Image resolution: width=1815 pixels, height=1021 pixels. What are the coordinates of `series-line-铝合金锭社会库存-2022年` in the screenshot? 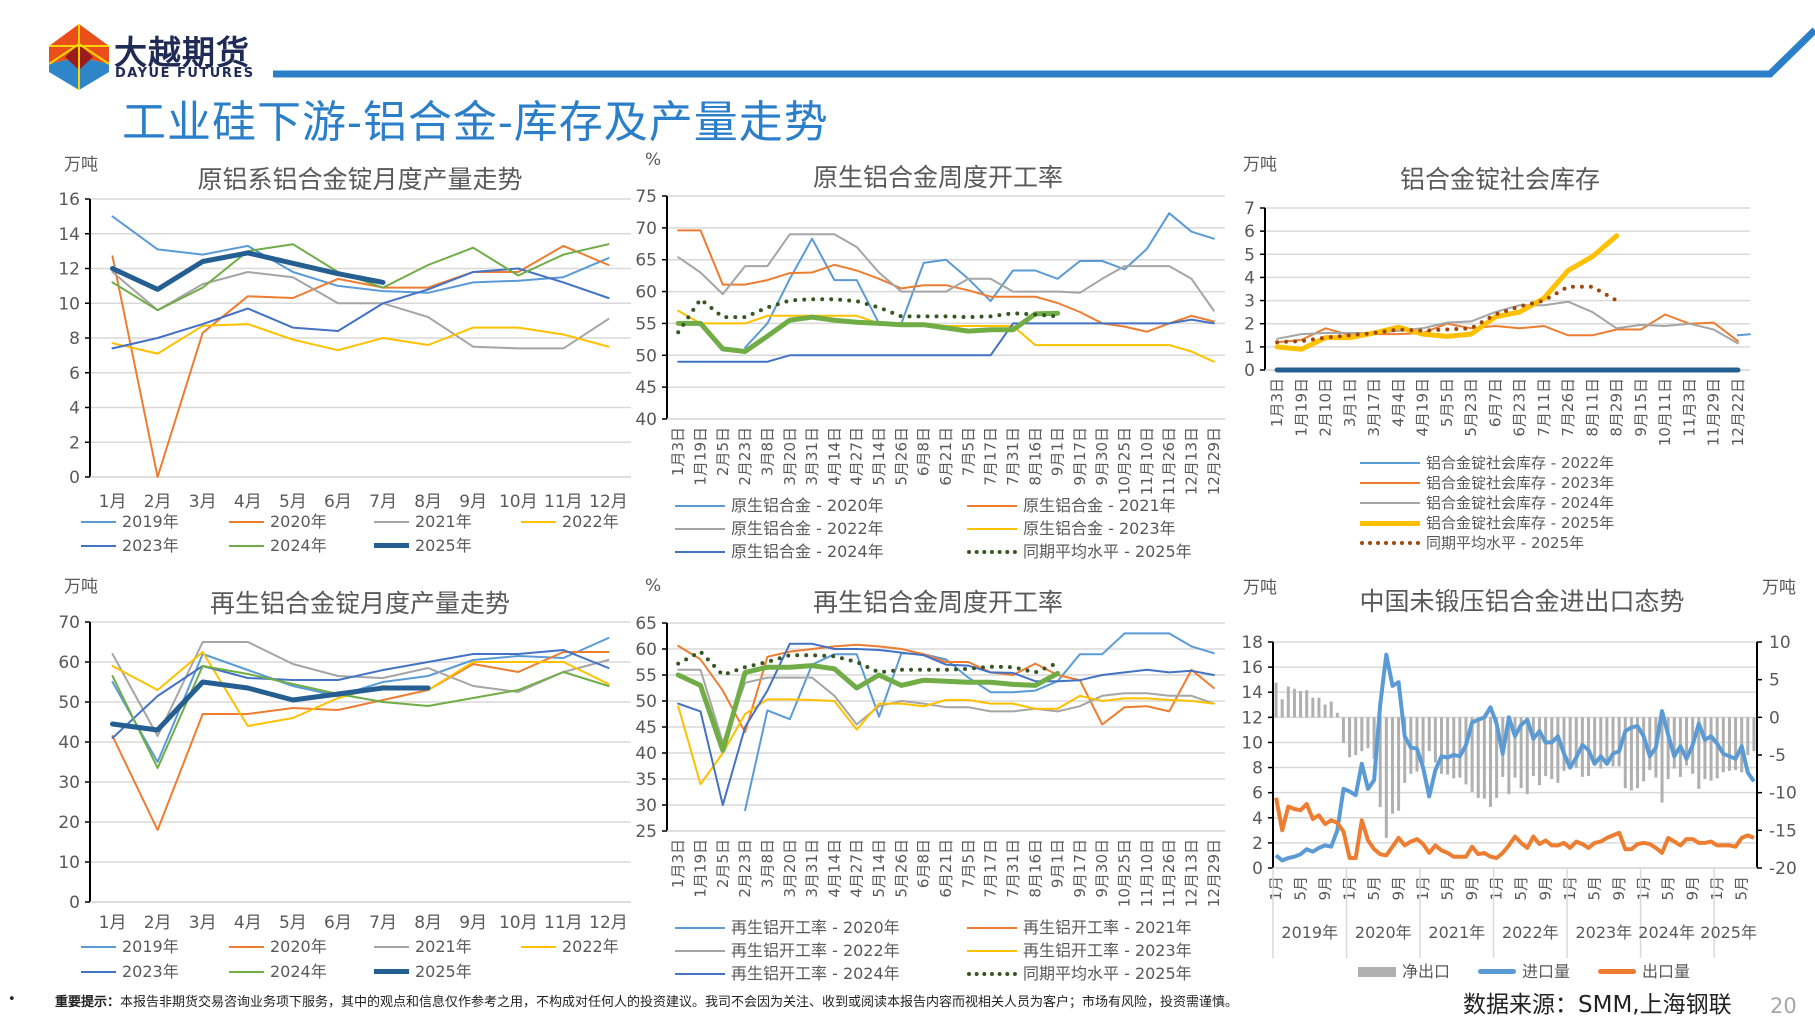 It's located at (1743, 335).